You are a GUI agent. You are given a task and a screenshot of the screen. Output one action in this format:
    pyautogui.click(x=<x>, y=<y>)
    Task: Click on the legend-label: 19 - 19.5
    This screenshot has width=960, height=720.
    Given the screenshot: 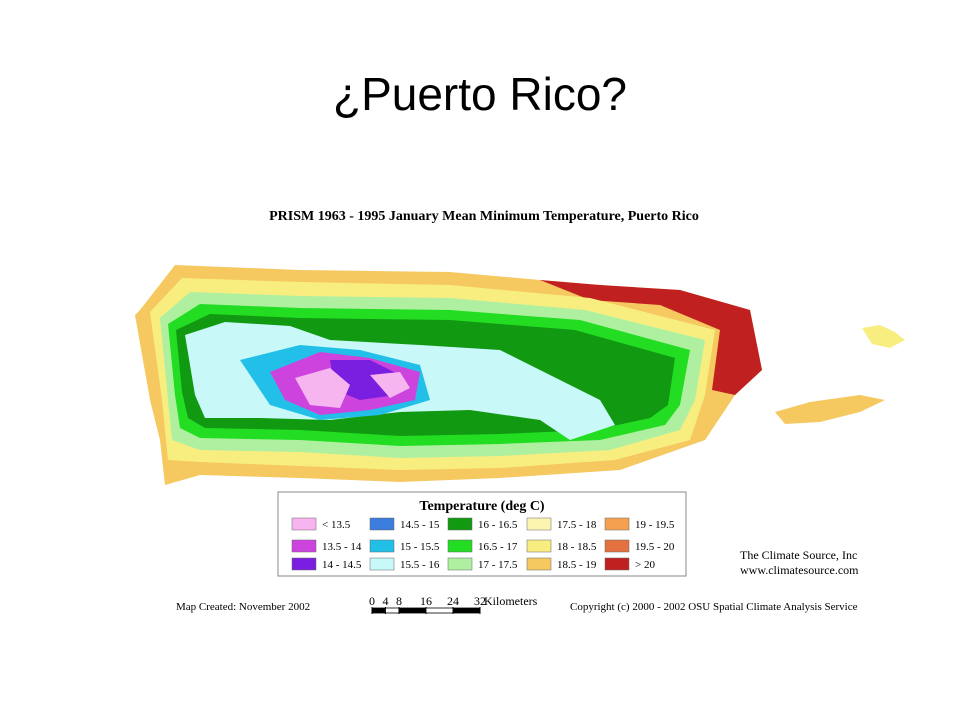 What is the action you would take?
    pyautogui.click(x=655, y=525)
    